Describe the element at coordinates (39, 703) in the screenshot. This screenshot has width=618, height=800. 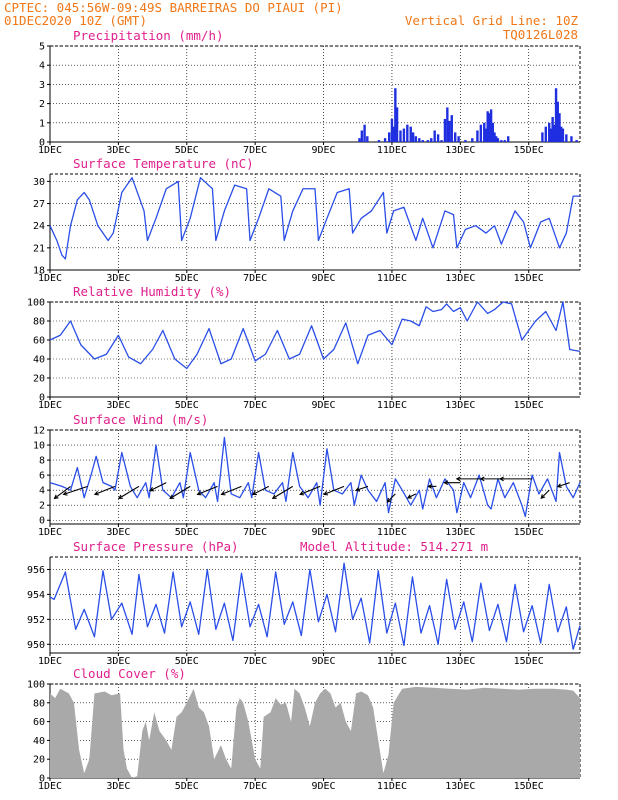
I see `cloud-ytick-label: 80` at that location.